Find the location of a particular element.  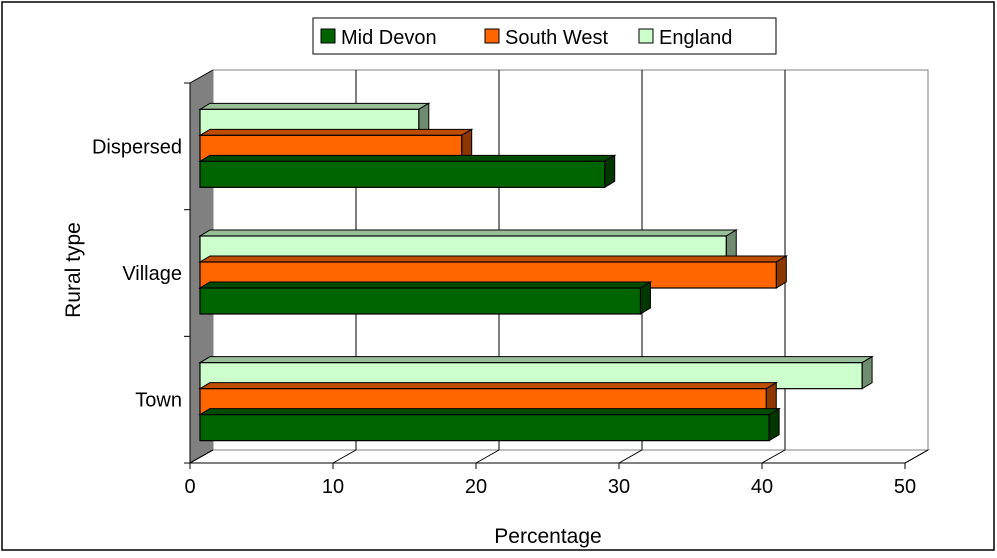

legend-label: South West is located at coordinates (556, 38).